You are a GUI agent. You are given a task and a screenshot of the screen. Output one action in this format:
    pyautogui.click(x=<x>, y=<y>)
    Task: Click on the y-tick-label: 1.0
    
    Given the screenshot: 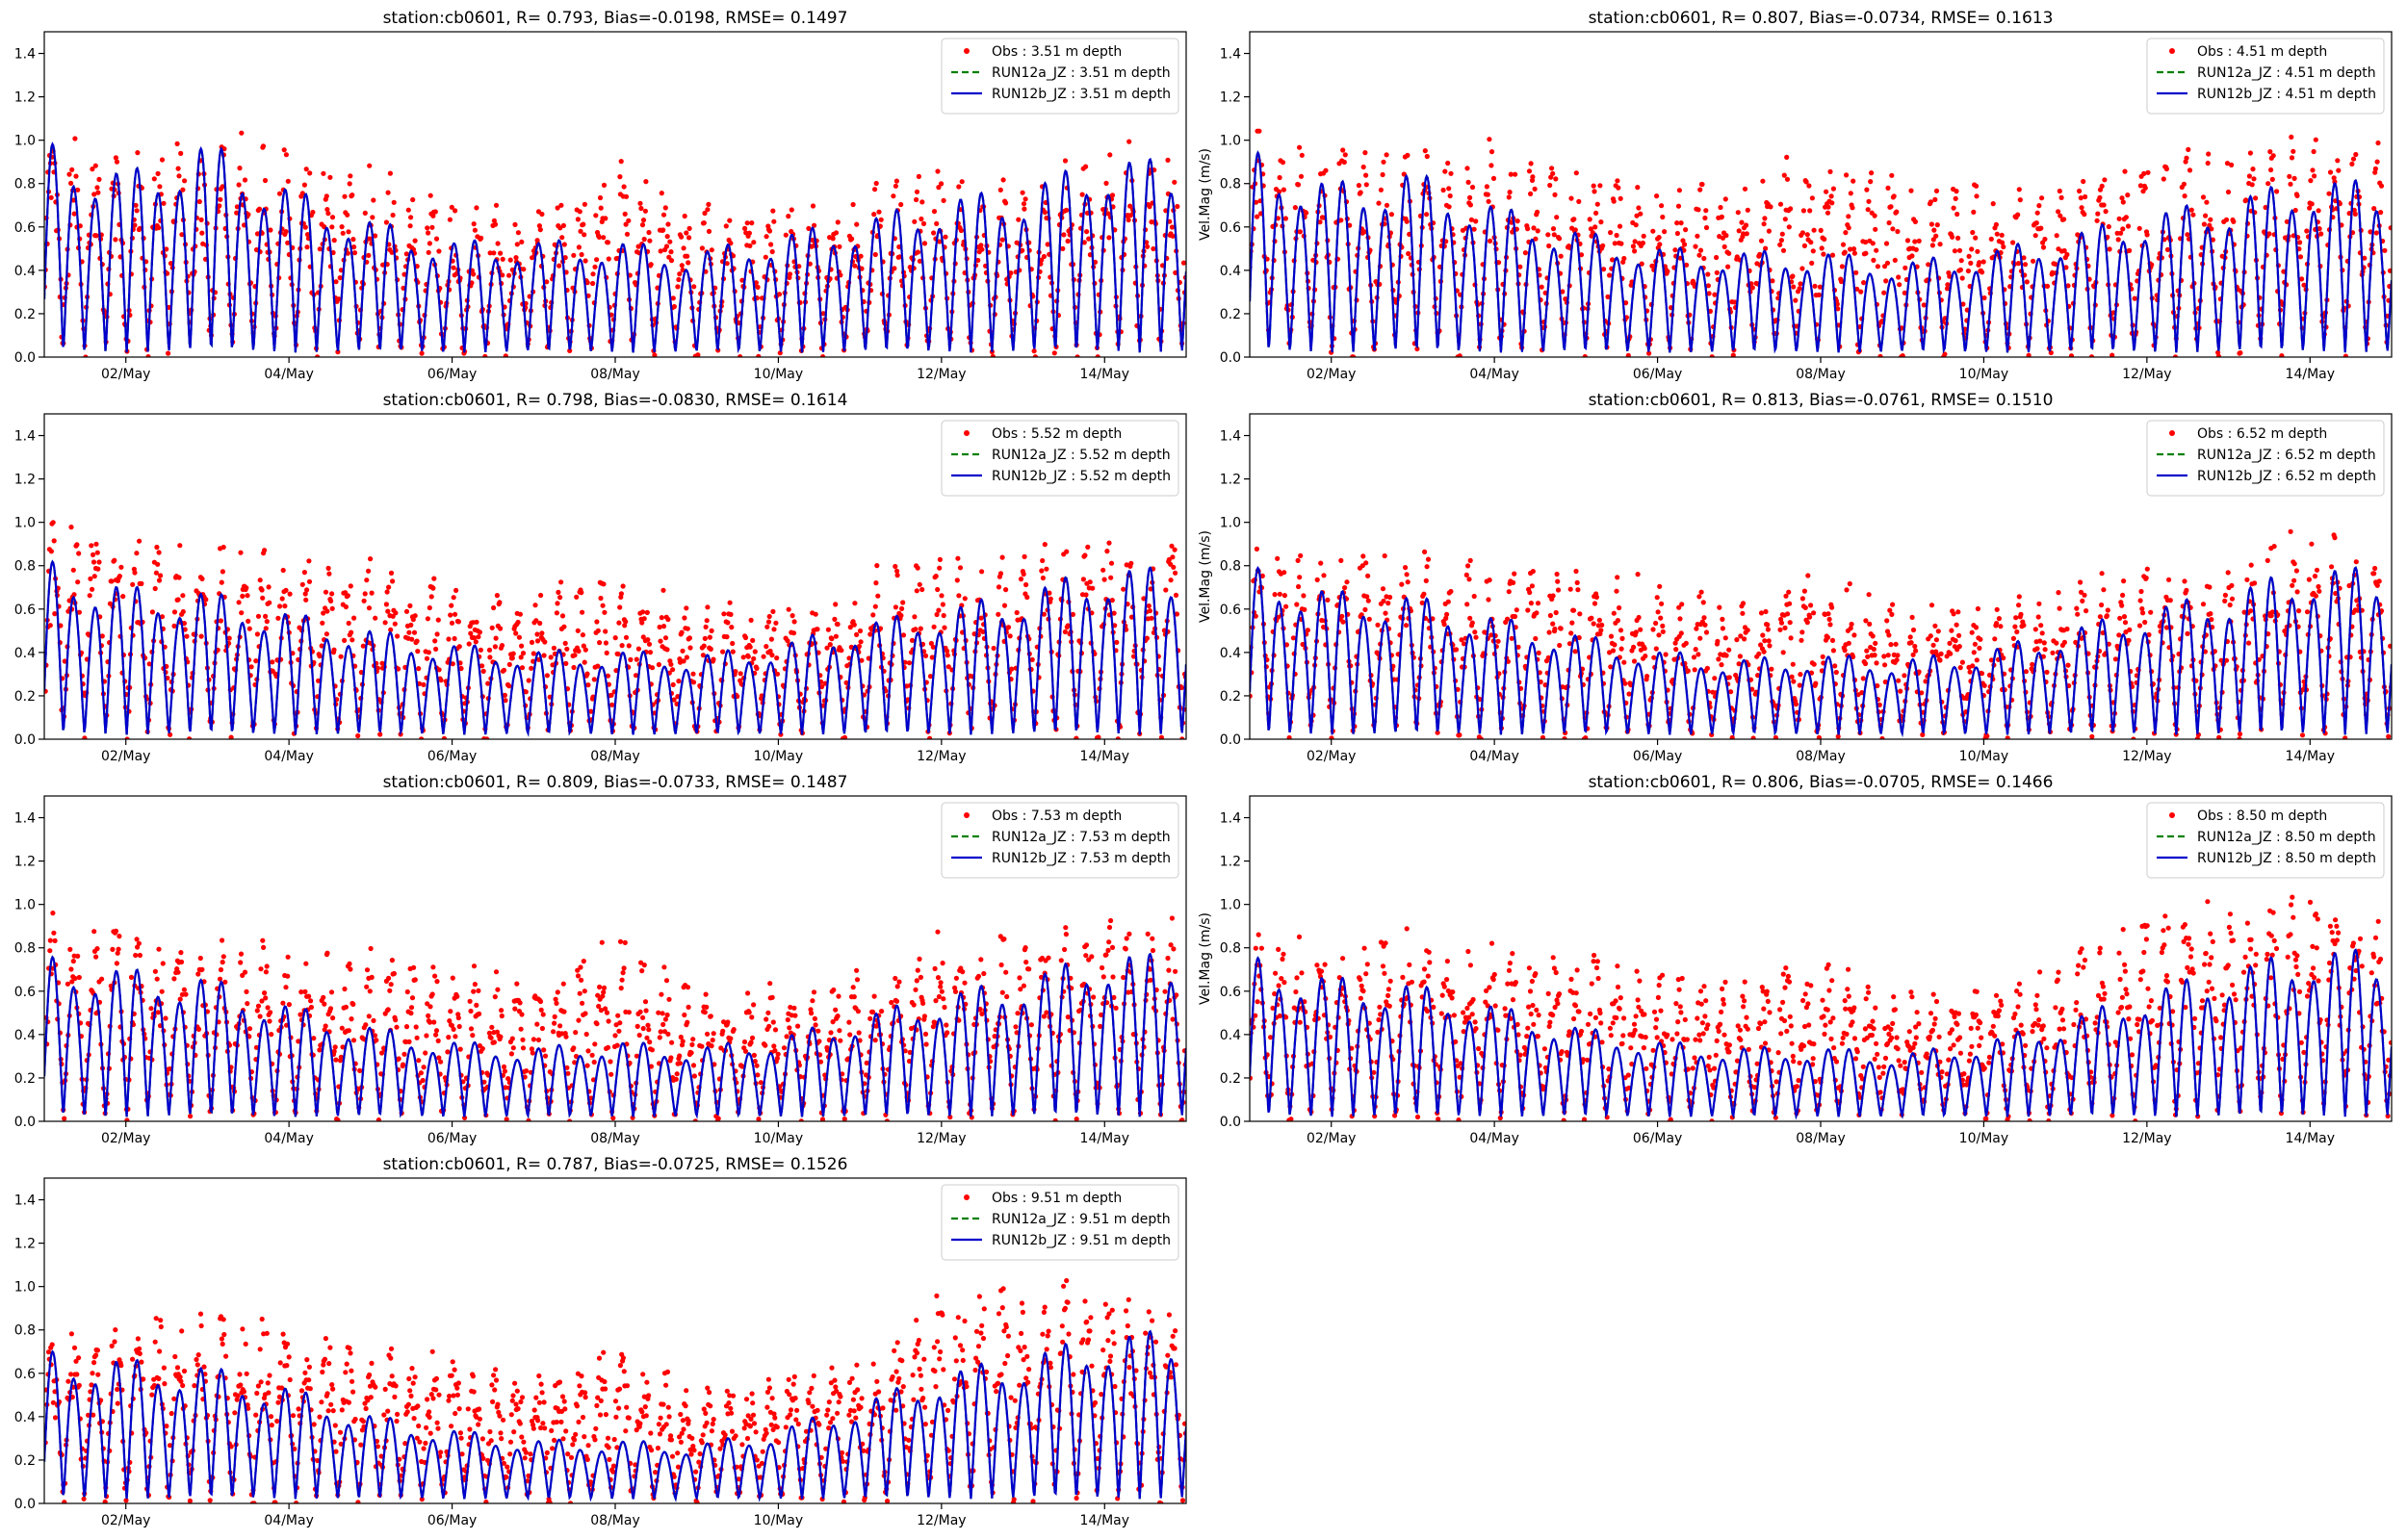 What is the action you would take?
    pyautogui.click(x=1230, y=141)
    